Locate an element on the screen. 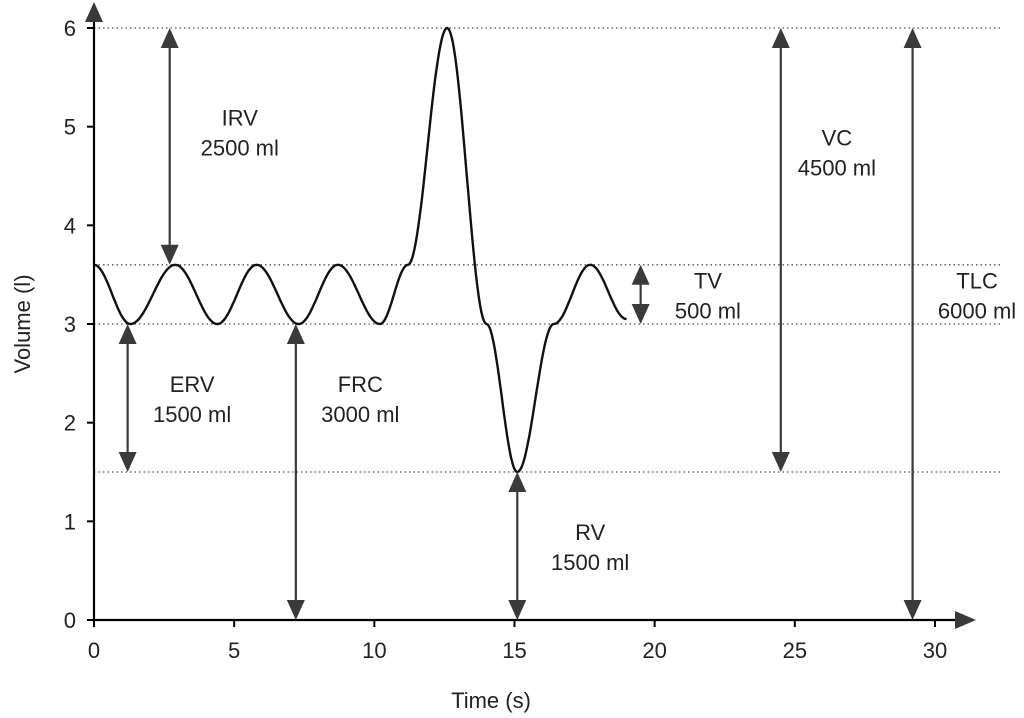 The width and height of the screenshot is (1024, 718). x-tick-label: 25 is located at coordinates (795, 650).